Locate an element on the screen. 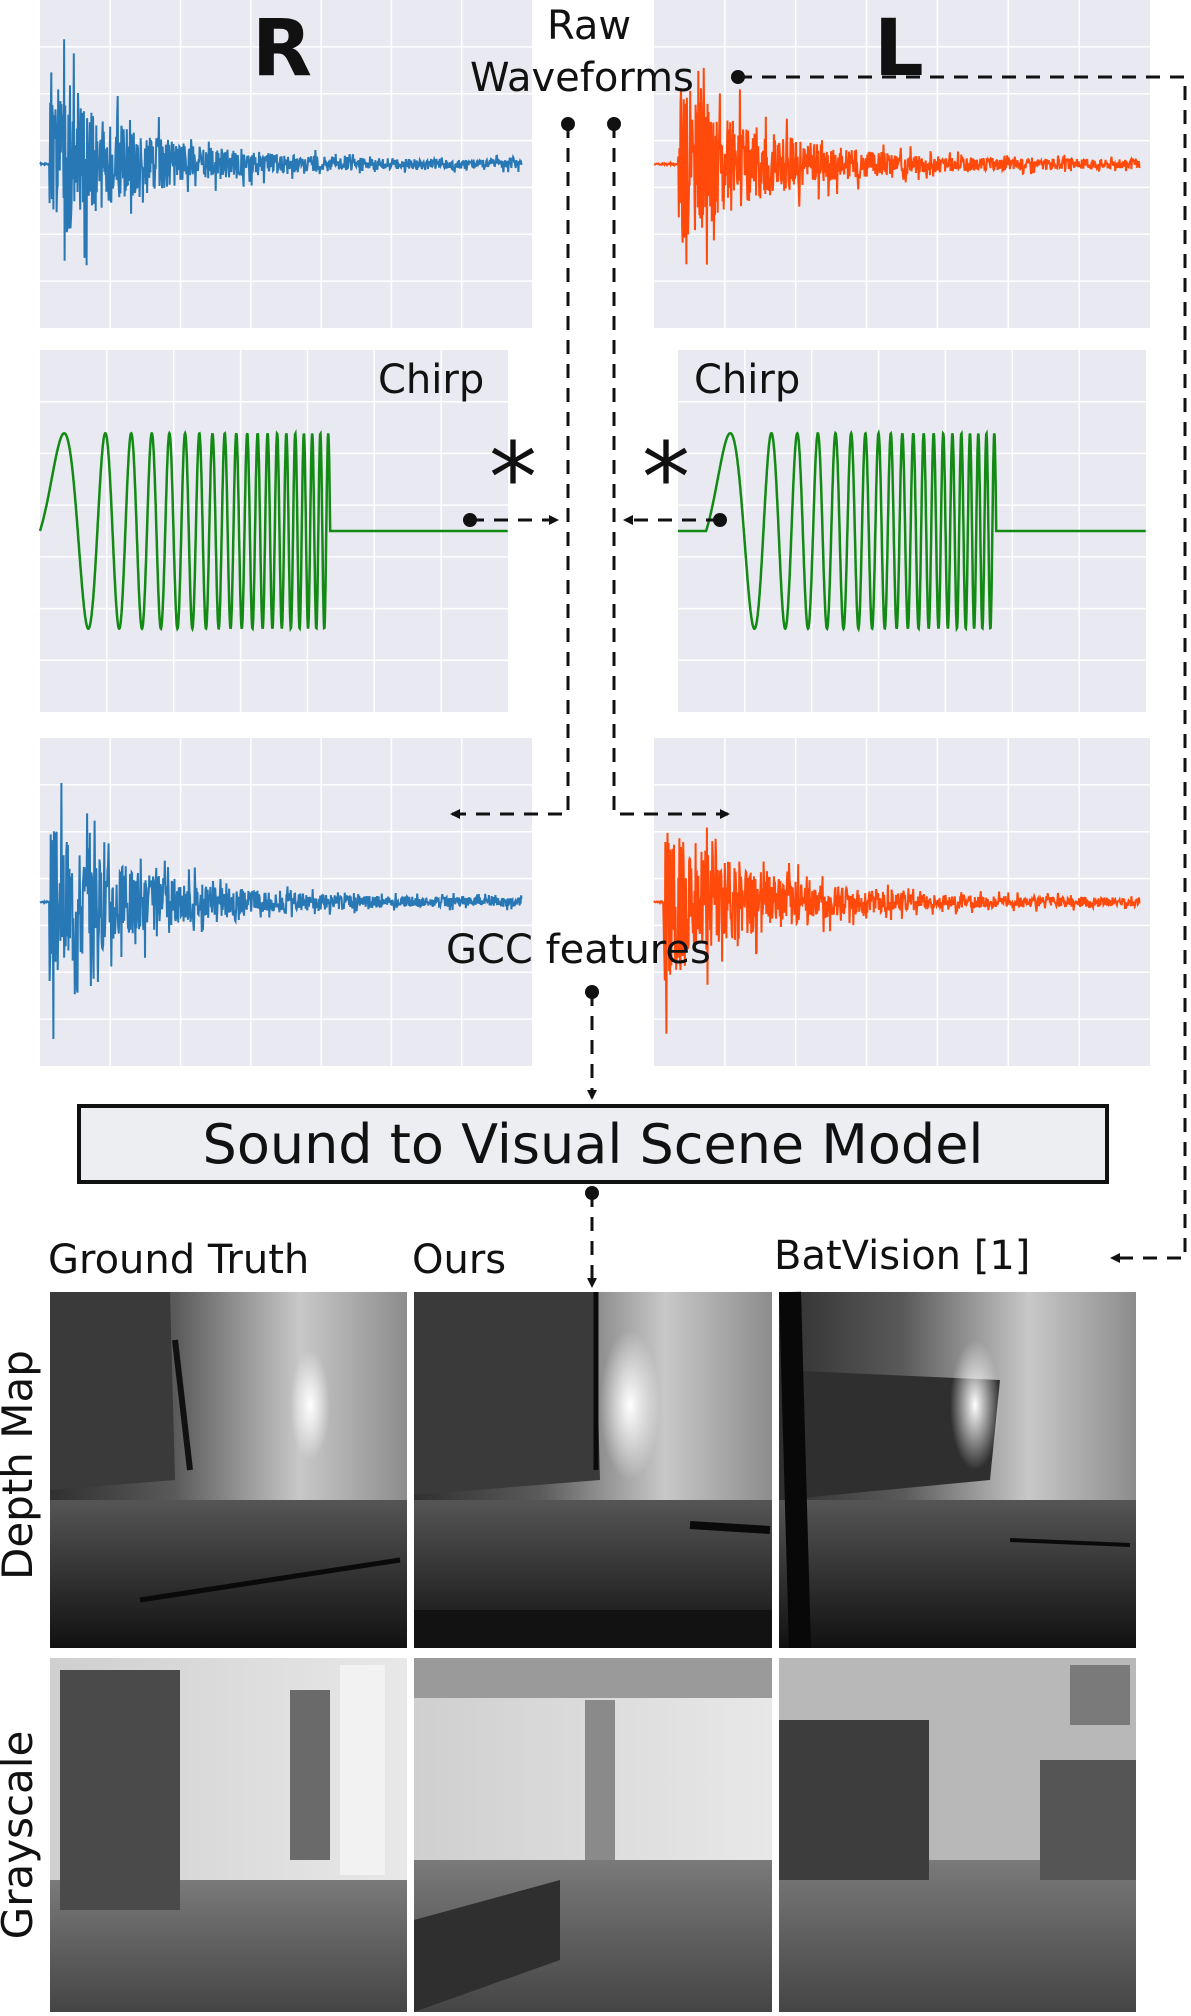 Image resolution: width=1191 pixels, height=2016 pixels. raw-r-dot is located at coordinates (568, 124).